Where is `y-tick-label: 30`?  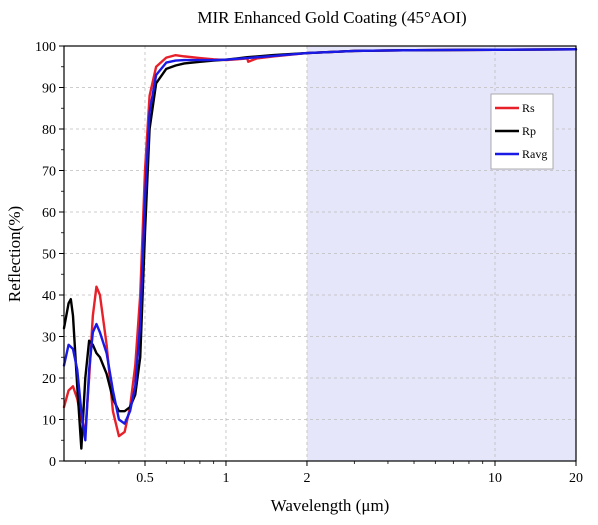 y-tick-label: 30 is located at coordinates (49, 338).